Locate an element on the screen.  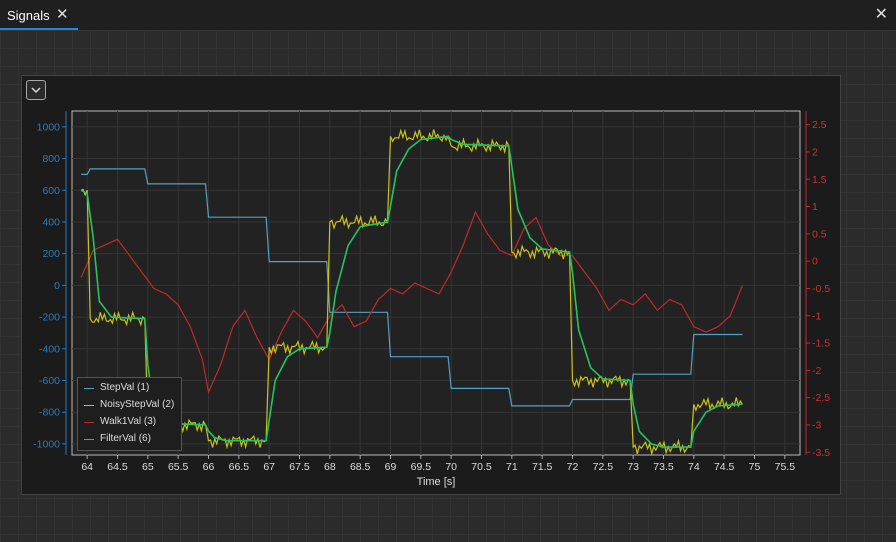
x-tick-label: 70.5 is located at coordinates (481, 467).